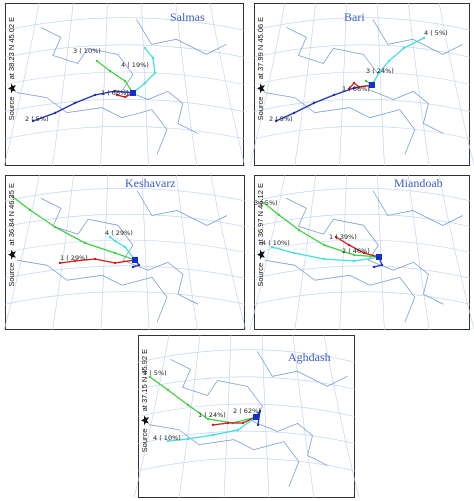 The image size is (474, 501). Describe the element at coordinates (266, 203) in the screenshot. I see `cluster-label: 3 ( 5%)` at that location.